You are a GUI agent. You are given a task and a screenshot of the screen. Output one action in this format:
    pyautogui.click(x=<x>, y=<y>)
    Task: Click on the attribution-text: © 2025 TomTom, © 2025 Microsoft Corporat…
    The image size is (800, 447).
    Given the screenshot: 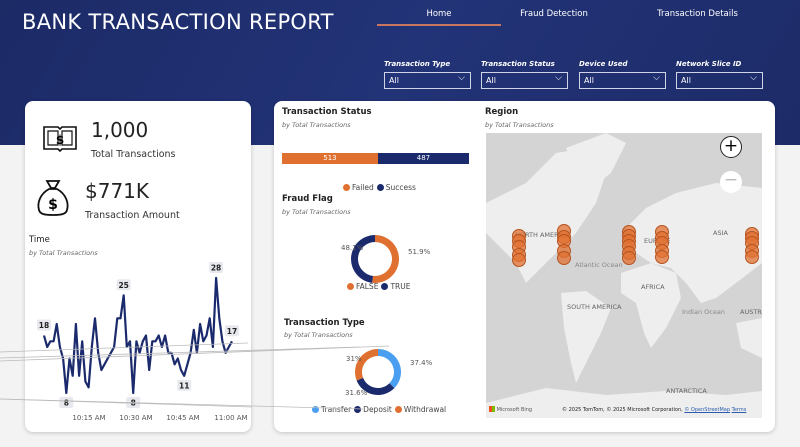 What is the action you would take?
    pyautogui.click(x=622, y=410)
    